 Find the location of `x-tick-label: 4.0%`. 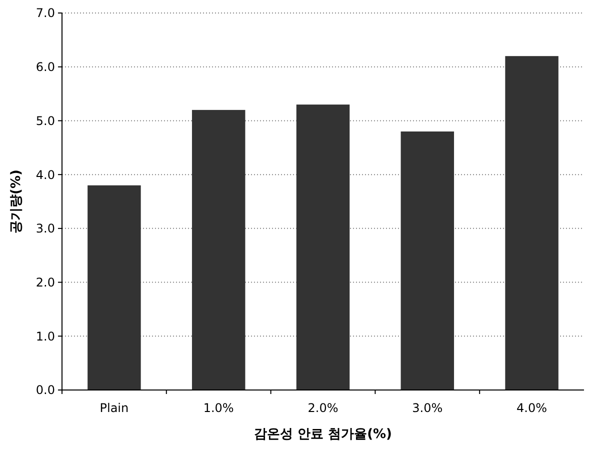

x-tick-label: 4.0% is located at coordinates (532, 408).